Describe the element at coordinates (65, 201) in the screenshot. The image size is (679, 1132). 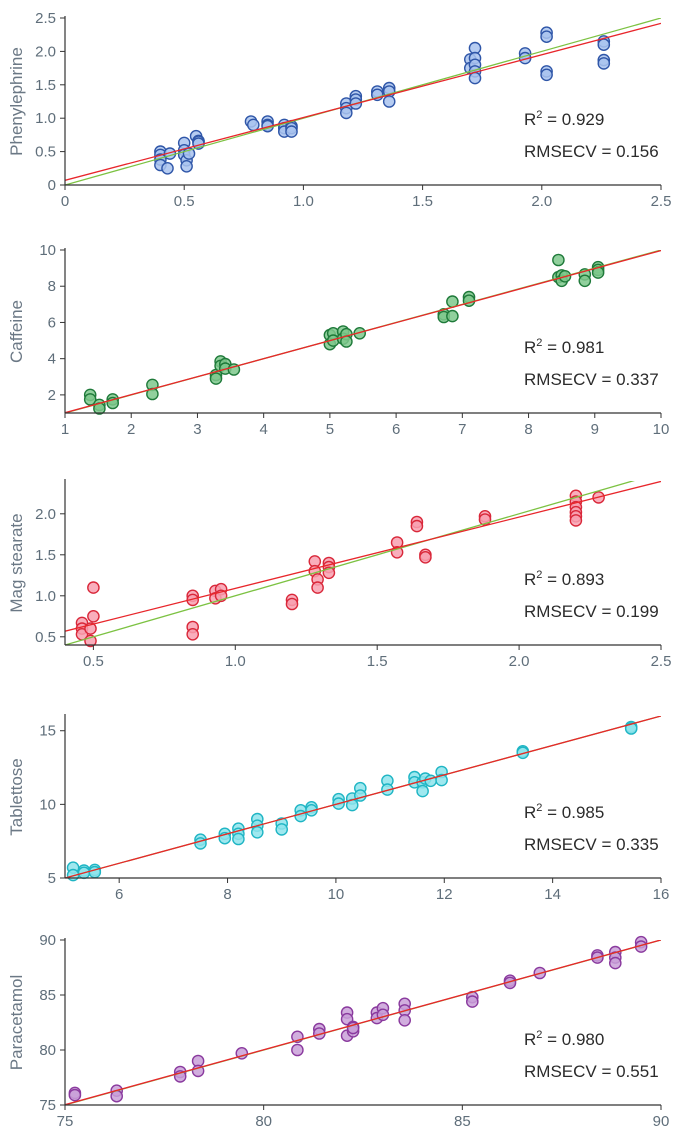
I see `x-tick-label: 0` at that location.